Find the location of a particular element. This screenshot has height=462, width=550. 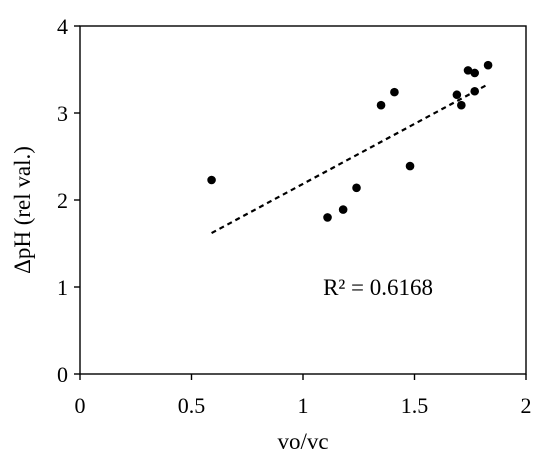

y-axis-tick-label: 2 is located at coordinates (62, 200).